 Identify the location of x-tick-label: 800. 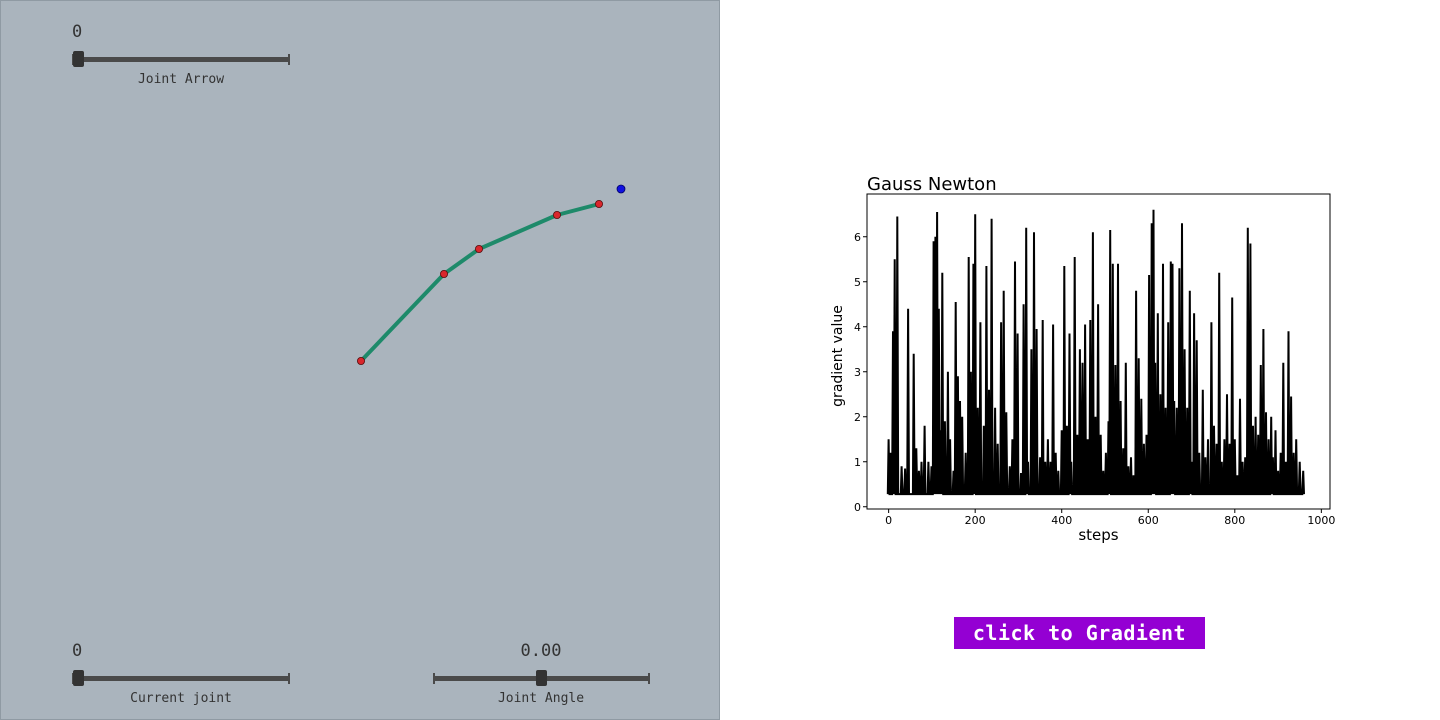
(1234, 520).